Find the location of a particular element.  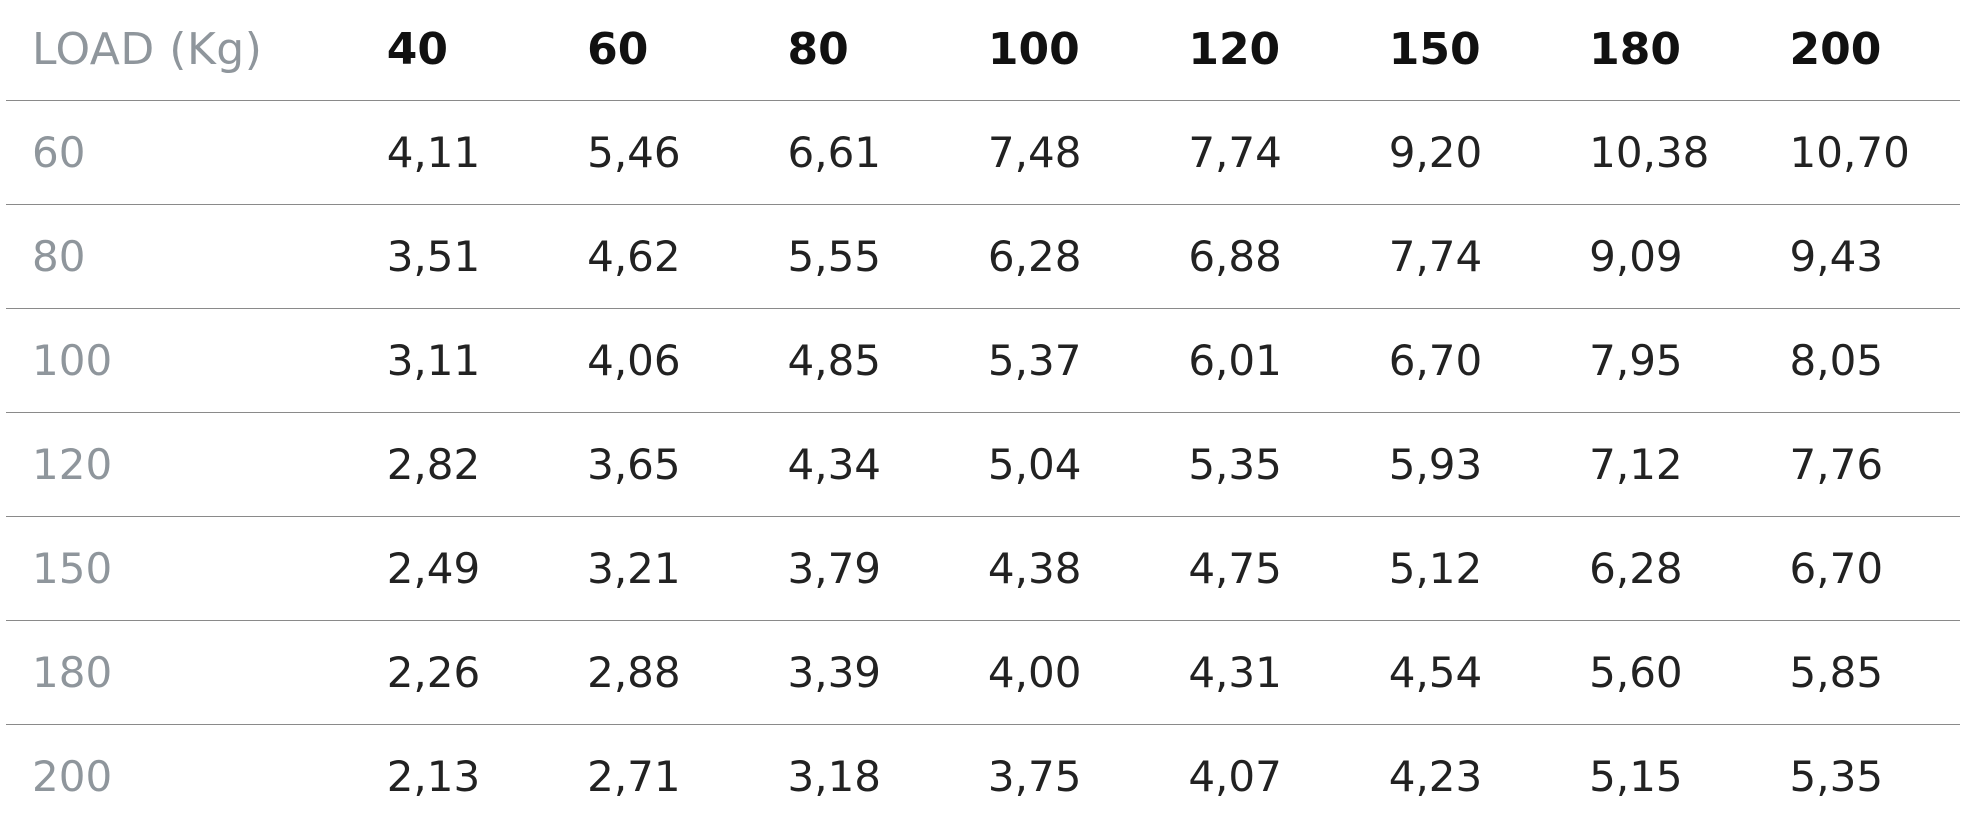

table-cell: 2,13 is located at coordinates (433, 776).